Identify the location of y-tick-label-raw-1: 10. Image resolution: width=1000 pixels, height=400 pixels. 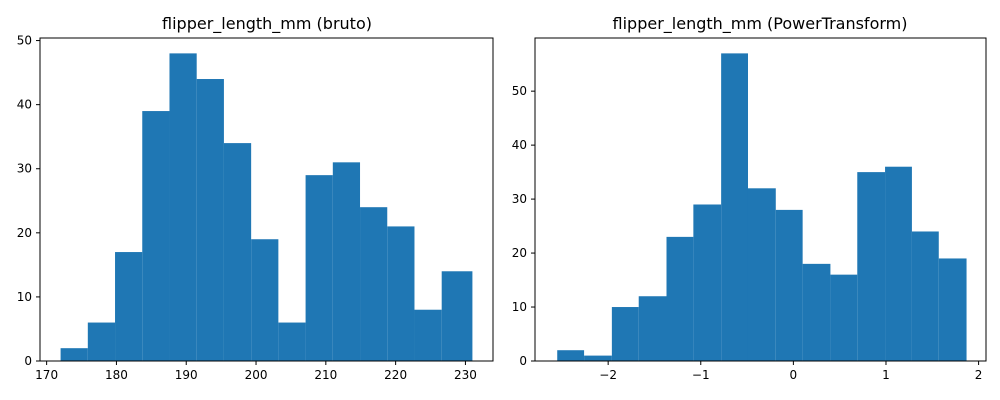
(24, 297).